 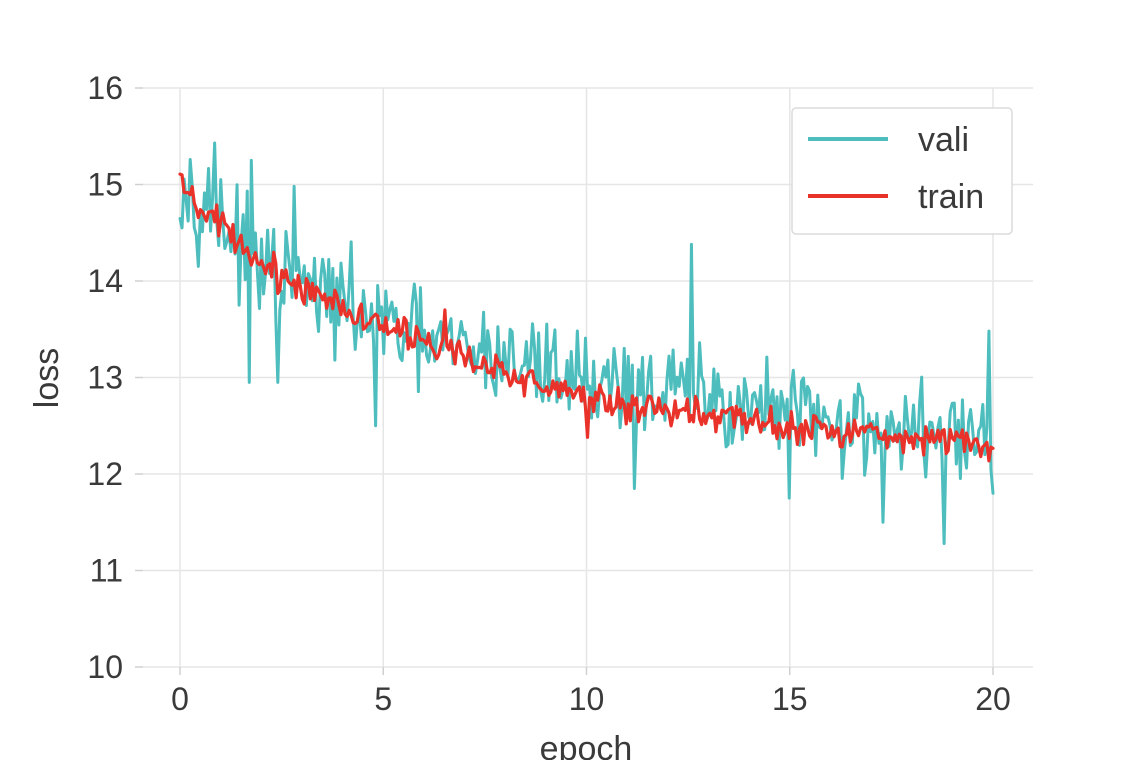 I want to click on y-tick-label: 10, so click(x=105, y=667).